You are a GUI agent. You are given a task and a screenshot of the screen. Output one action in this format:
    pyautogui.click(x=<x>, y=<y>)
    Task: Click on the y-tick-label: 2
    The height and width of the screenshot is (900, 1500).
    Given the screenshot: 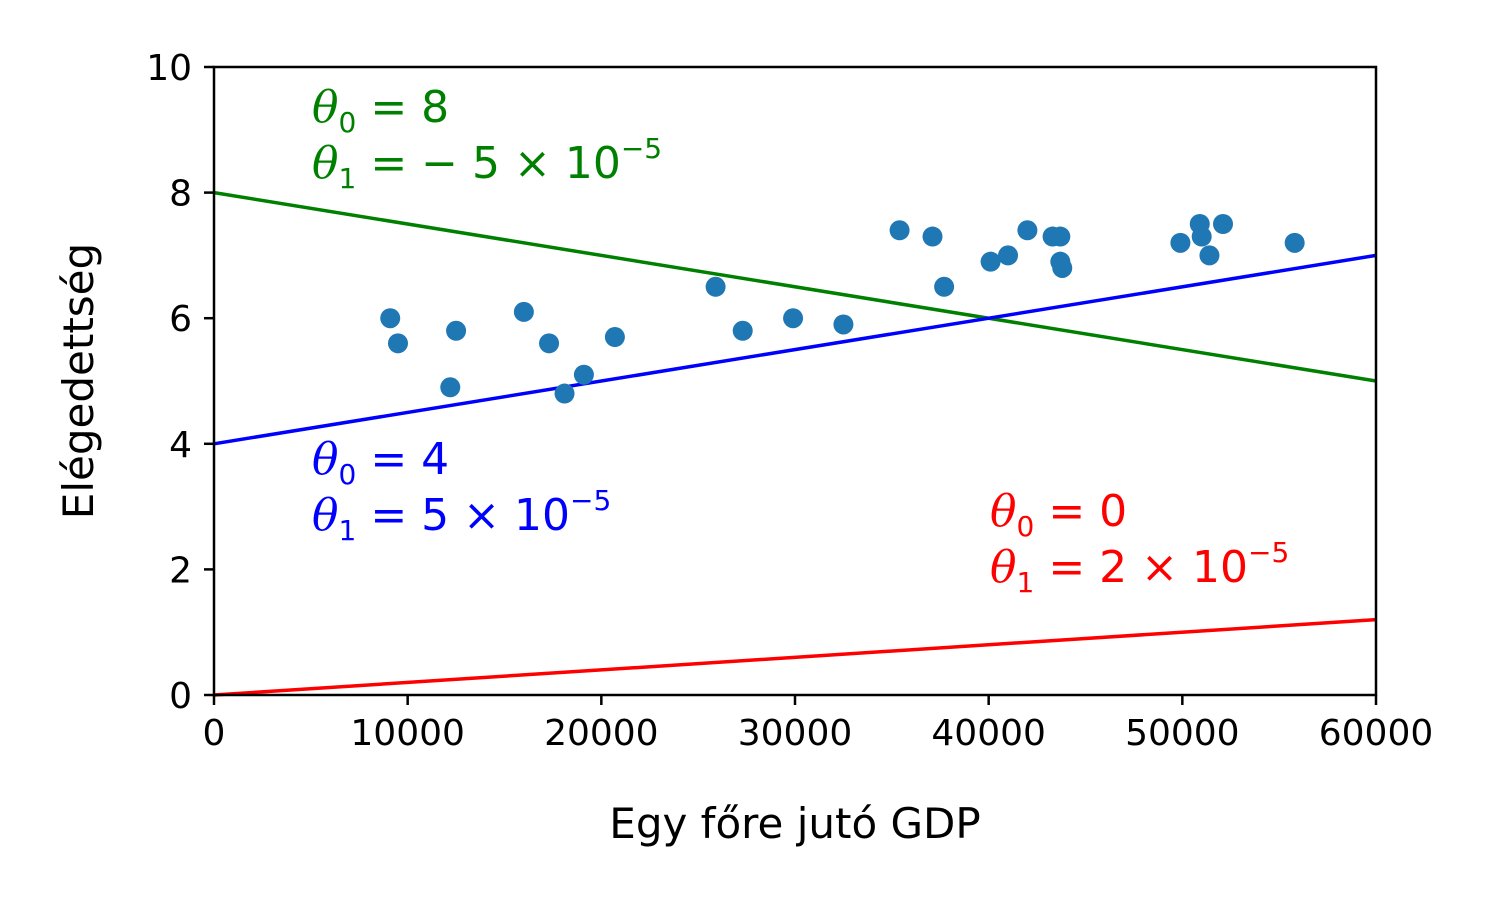 What is the action you would take?
    pyautogui.click(x=180, y=570)
    